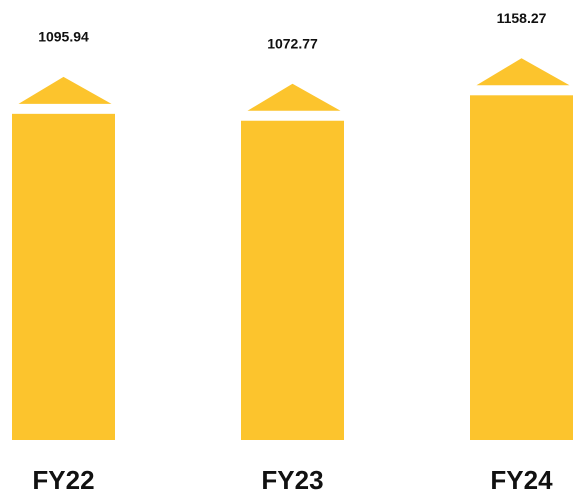  I want to click on value-label: 1095.94, so click(63, 37).